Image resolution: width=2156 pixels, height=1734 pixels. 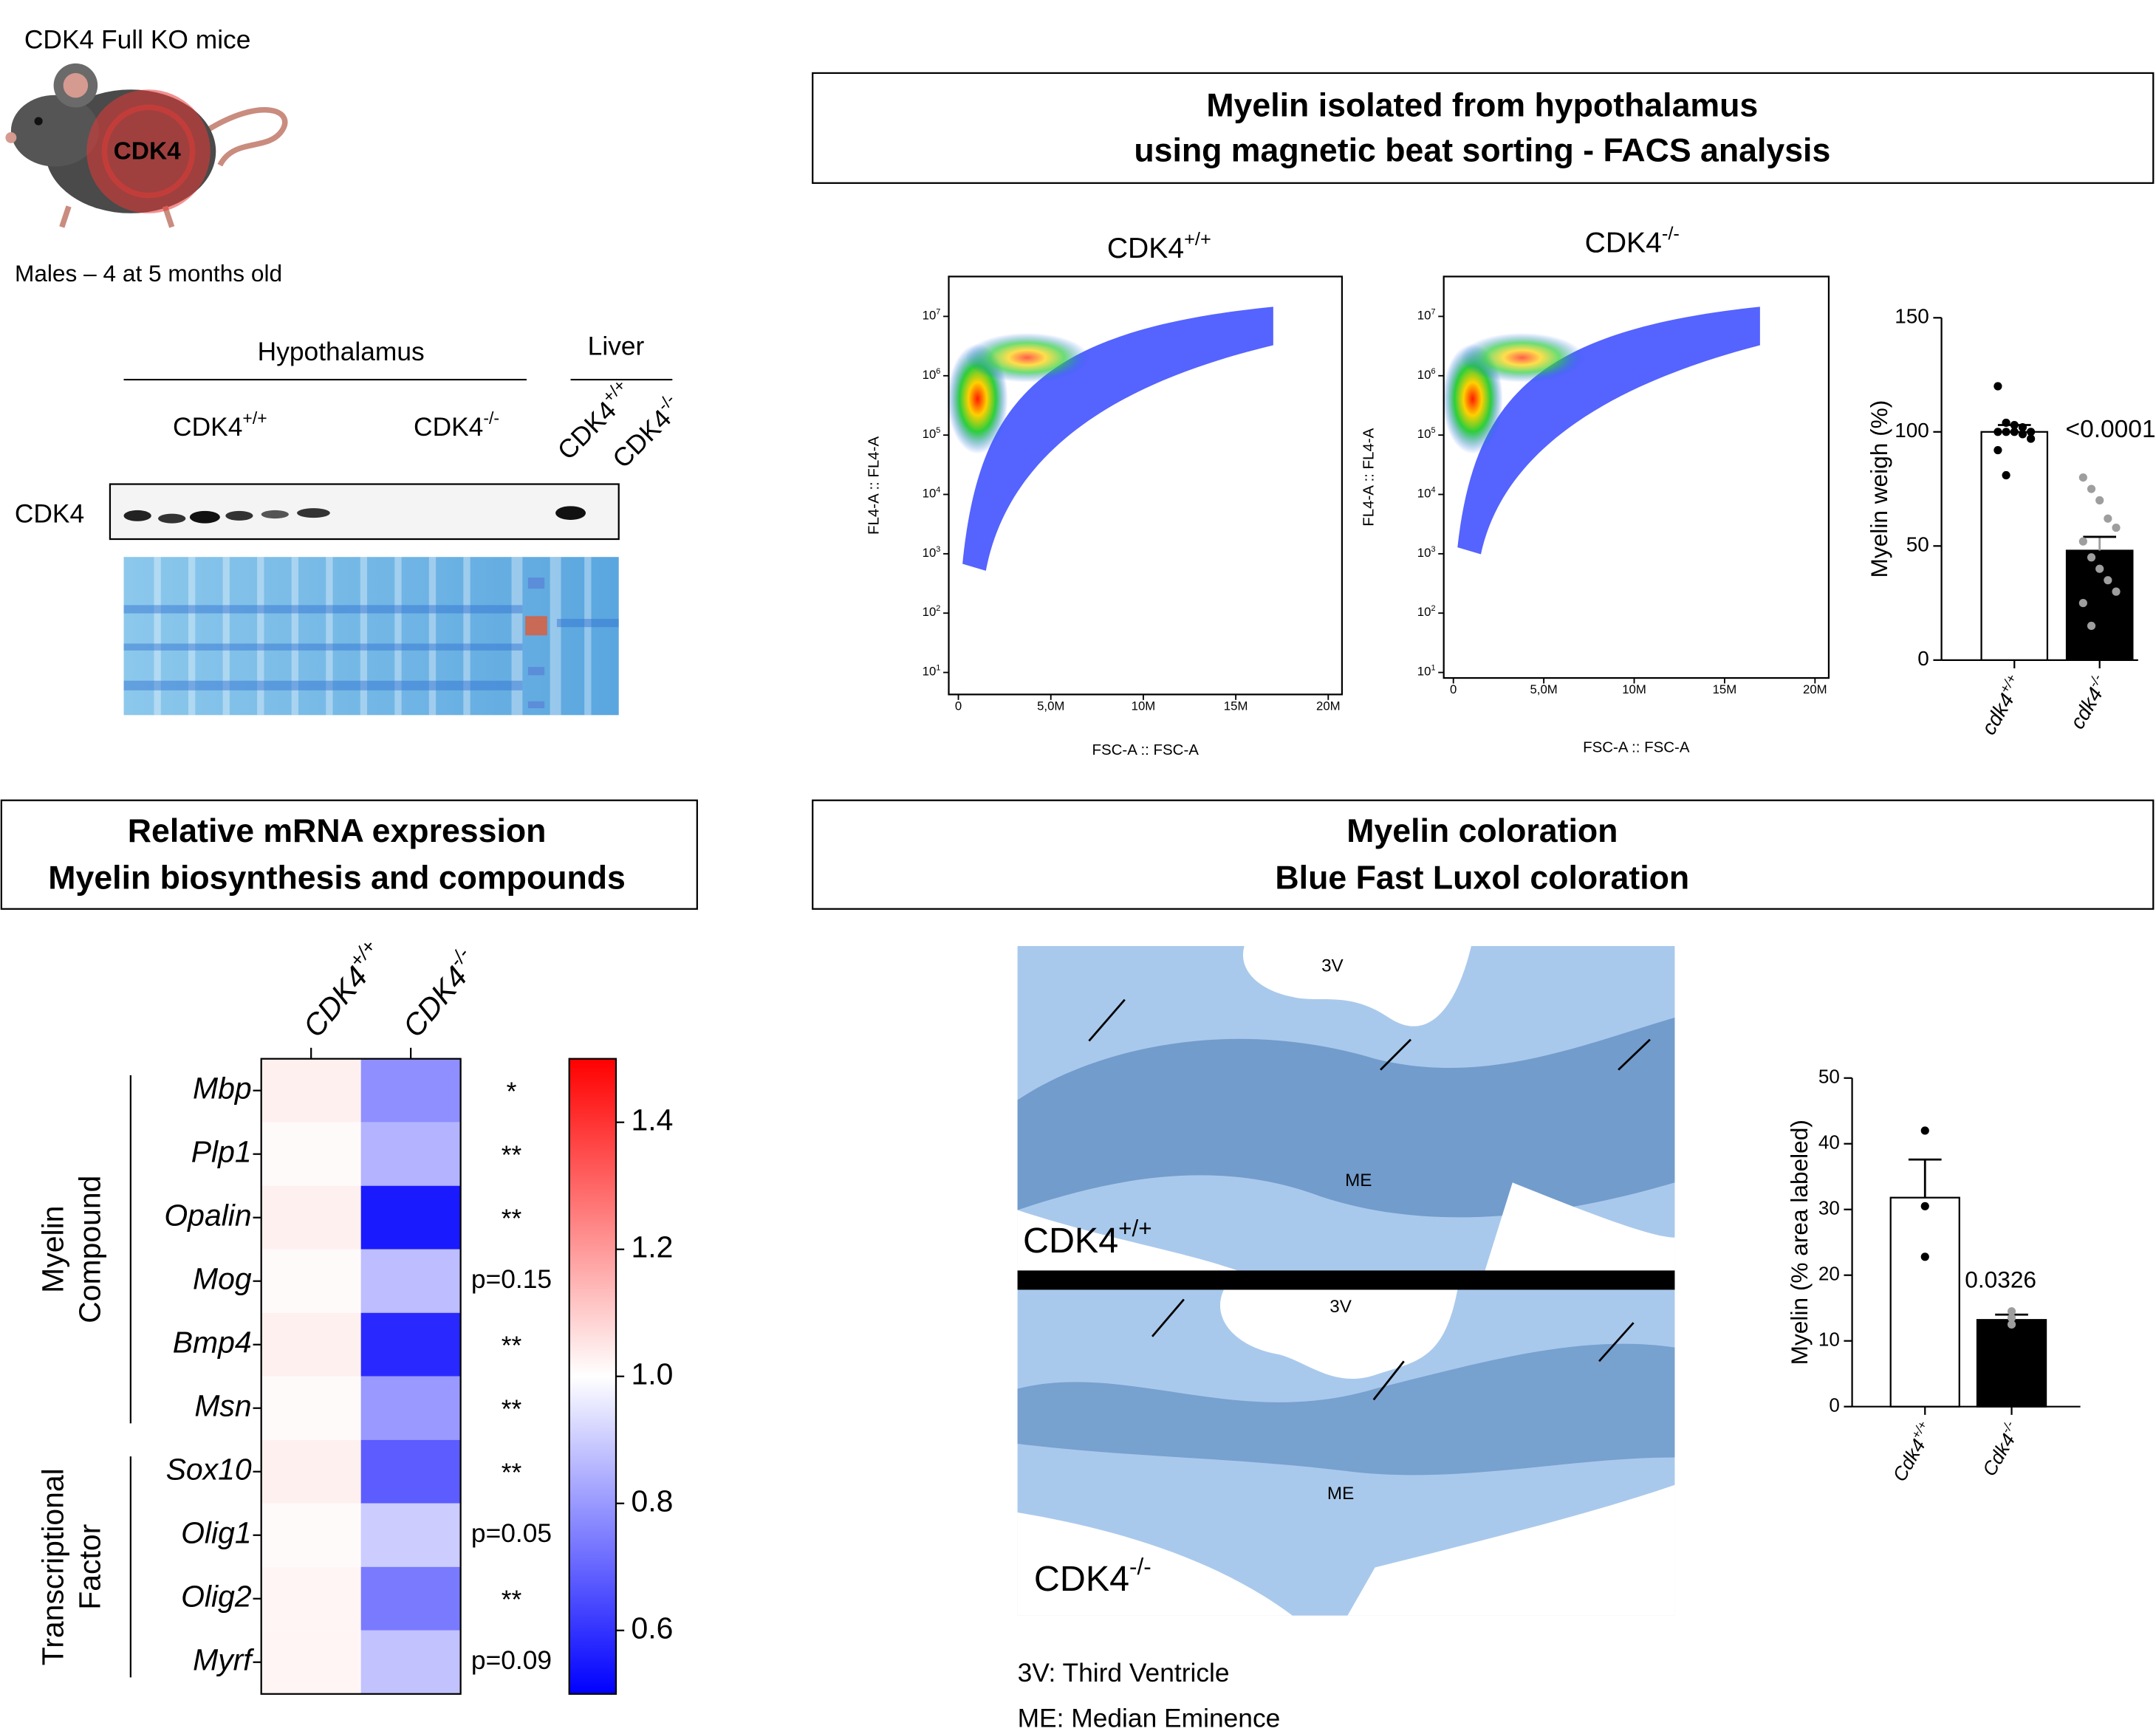 What do you see at coordinates (1799, 1242) in the screenshot?
I see `y-axis-label: Myelin (% area labeled)` at bounding box center [1799, 1242].